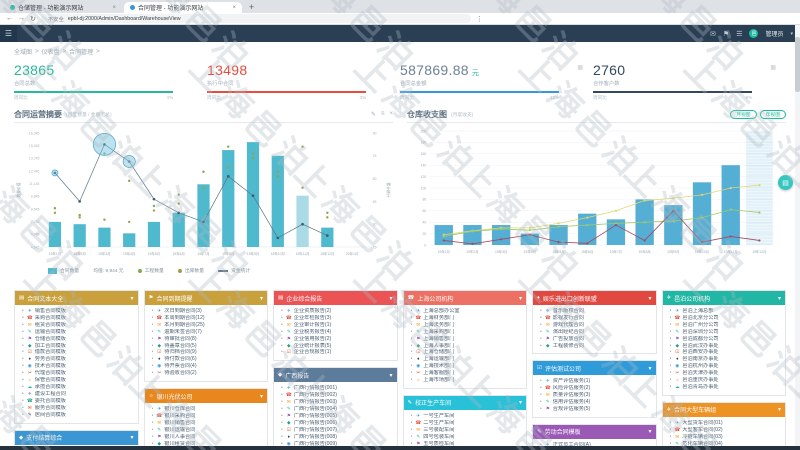  Describe the element at coordinates (774, 35) in the screenshot. I see `username: 管理员` at that location.